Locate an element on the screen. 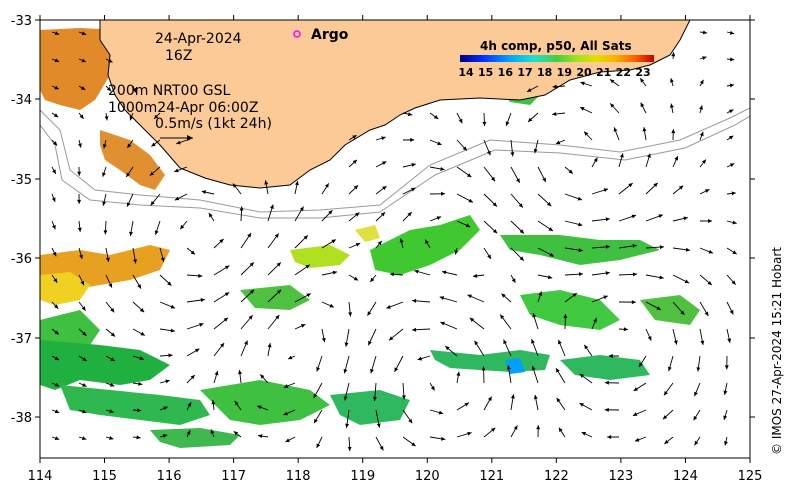  sst-patch-yellow-central is located at coordinates (367, 233).